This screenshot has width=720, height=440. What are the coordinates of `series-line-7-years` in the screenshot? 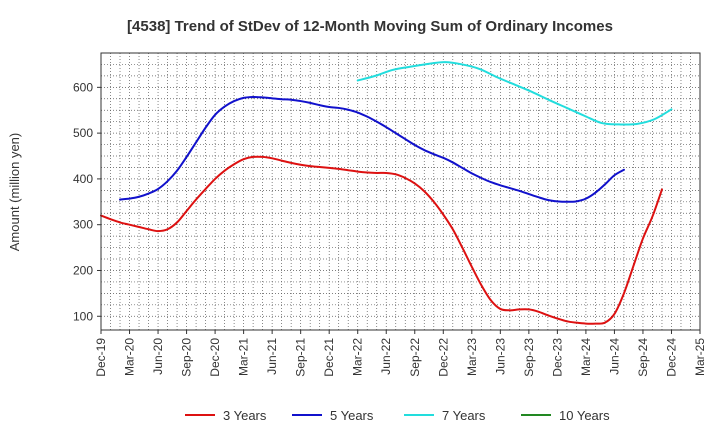 It's located at (514, 93).